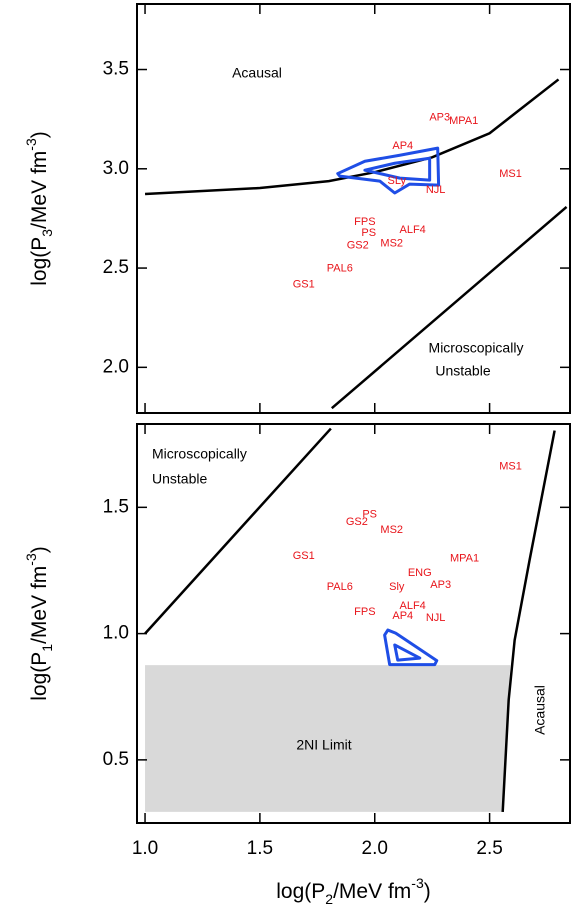 This screenshot has height=922, width=573. I want to click on y-tick-label: 3.0, so click(116, 168).